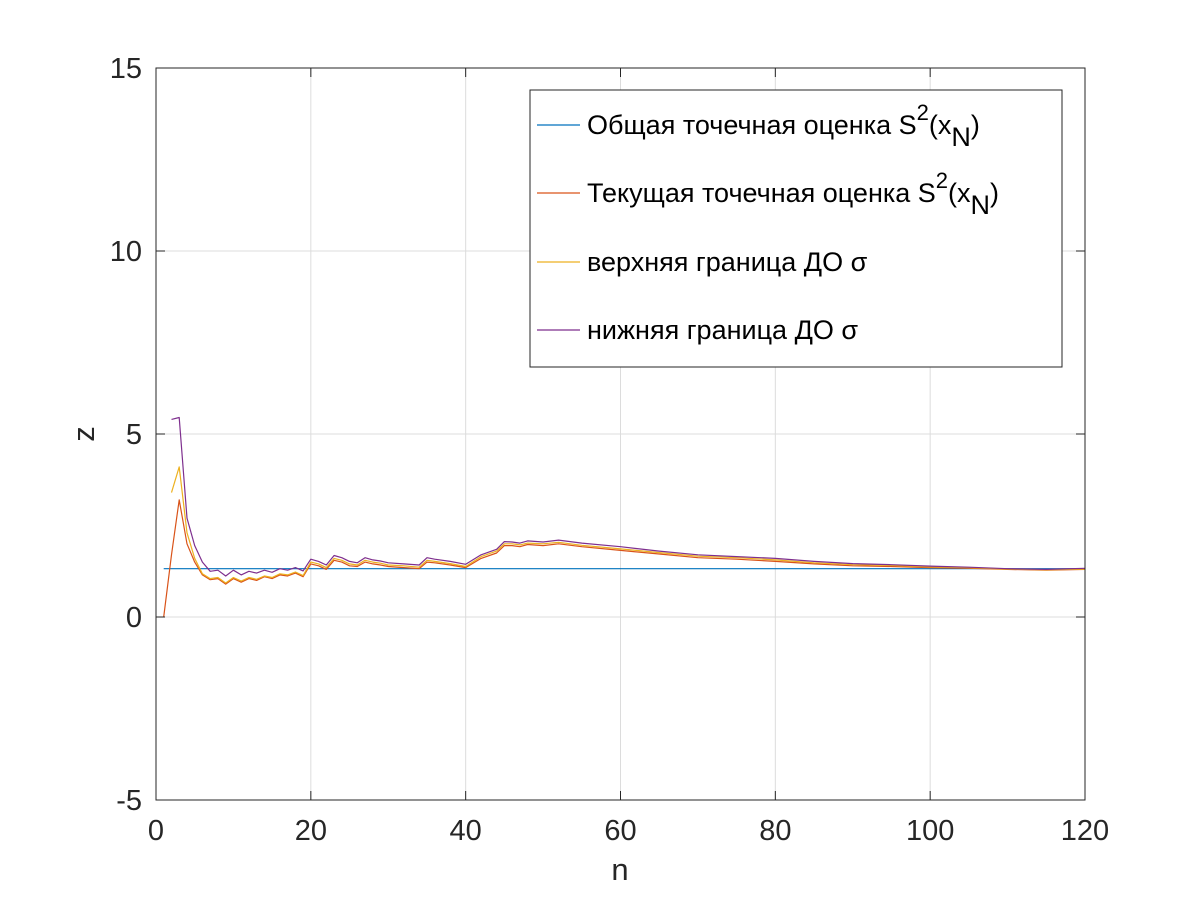  Describe the element at coordinates (727, 262) in the screenshot. I see `legend-entry-upper-bound: верхняя граница ДО σ` at that location.